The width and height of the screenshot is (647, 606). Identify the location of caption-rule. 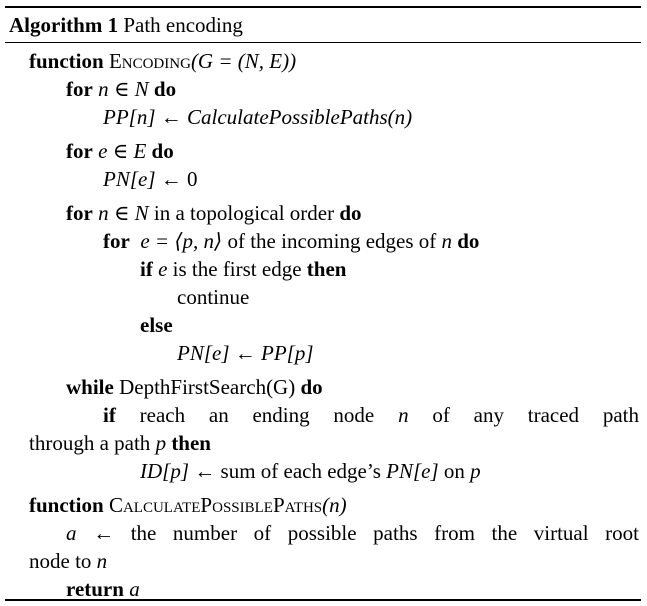
(323, 42).